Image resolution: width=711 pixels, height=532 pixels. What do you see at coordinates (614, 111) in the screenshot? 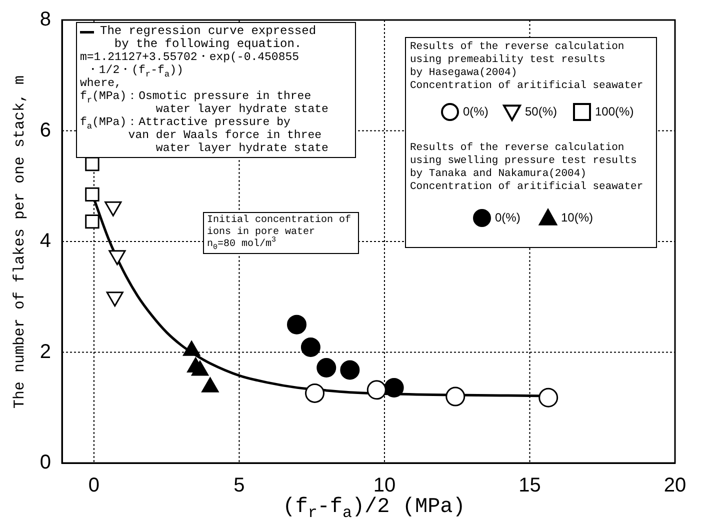
I see `legend-label: 100(%)` at bounding box center [614, 111].